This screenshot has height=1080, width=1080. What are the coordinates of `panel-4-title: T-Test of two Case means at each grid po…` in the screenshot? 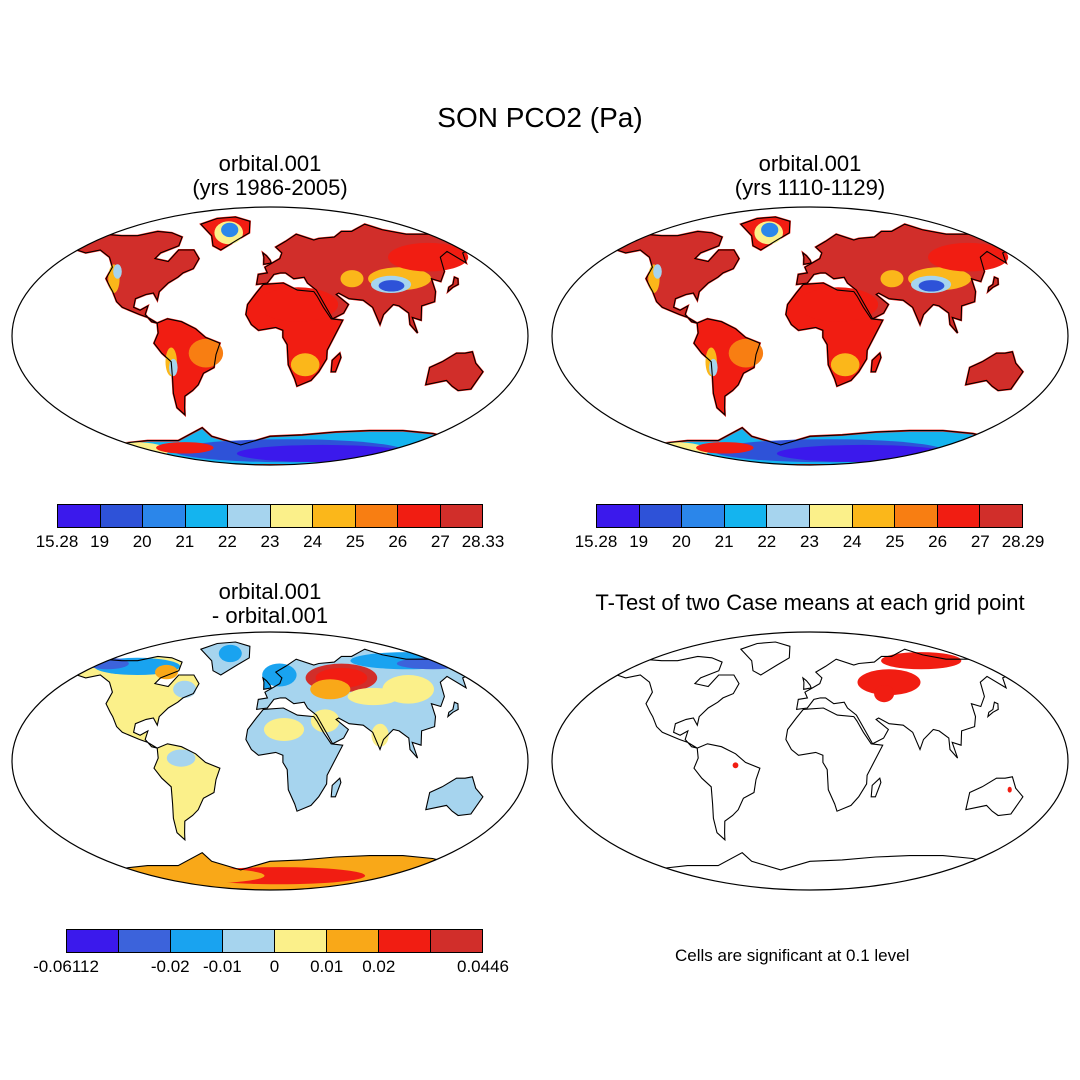 It's located at (810, 603).